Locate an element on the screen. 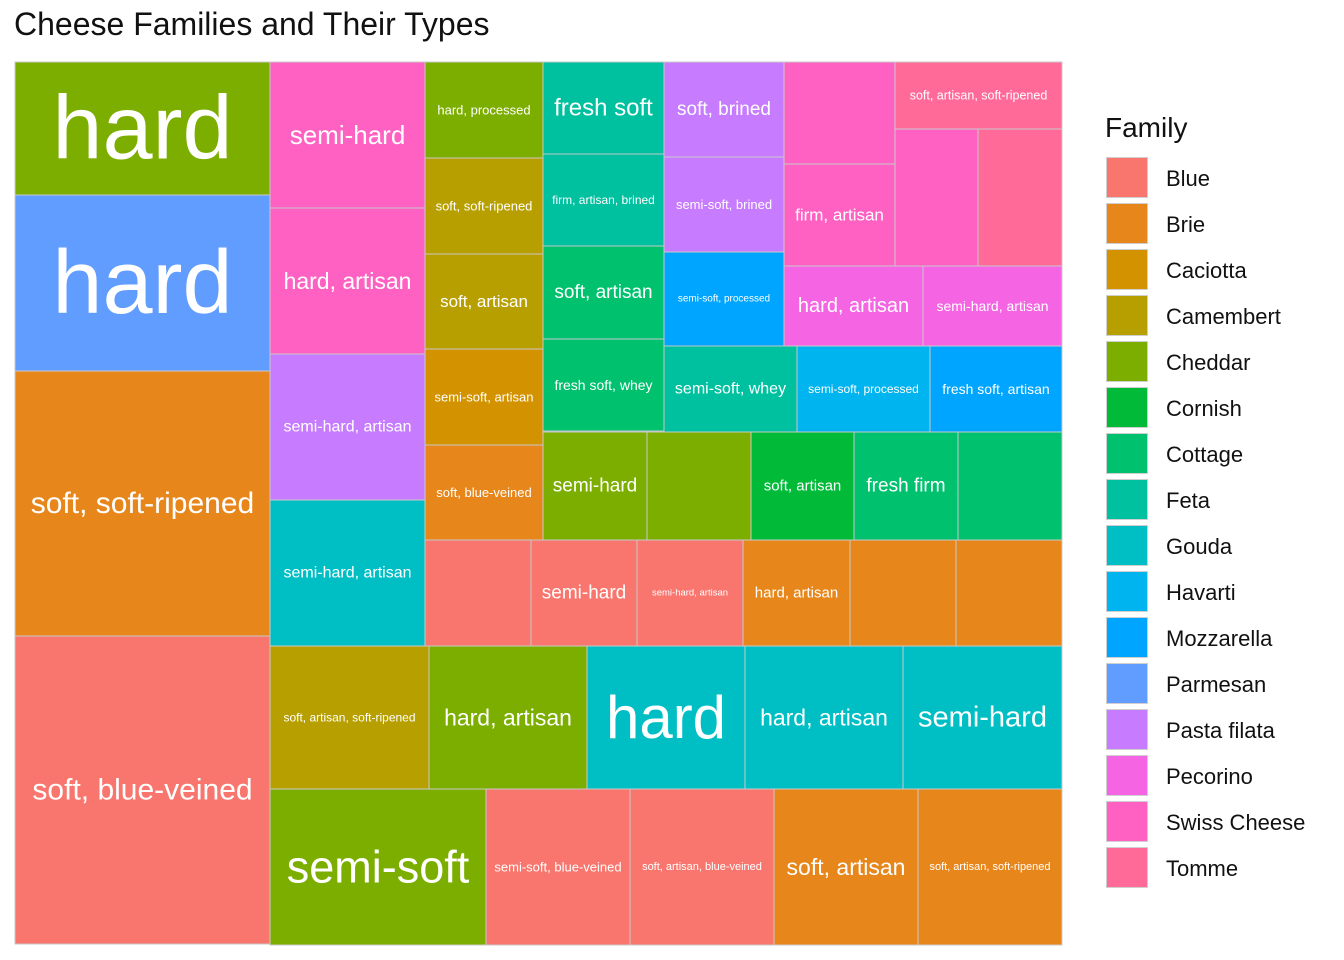 Image resolution: width=1344 pixels, height=960 pixels. tile-label: semi-soft is located at coordinates (378, 867).